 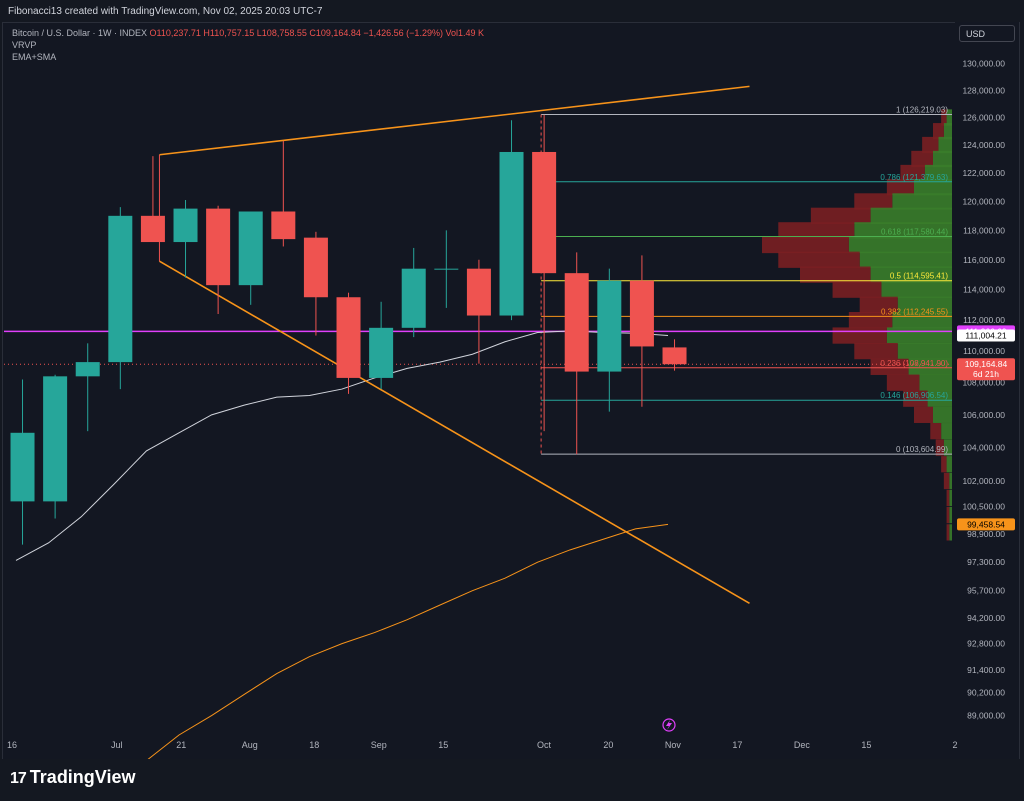 I want to click on brand-name: TradingView, so click(x=82, y=777).